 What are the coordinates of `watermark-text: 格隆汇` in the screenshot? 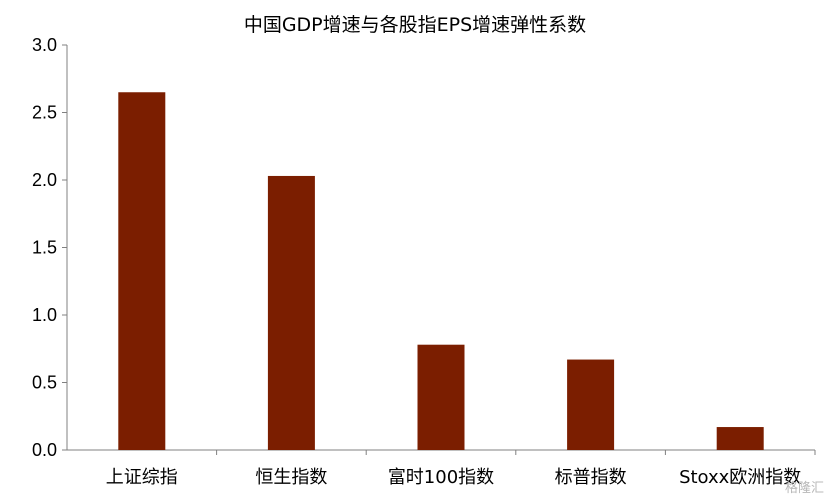 It's located at (804, 488).